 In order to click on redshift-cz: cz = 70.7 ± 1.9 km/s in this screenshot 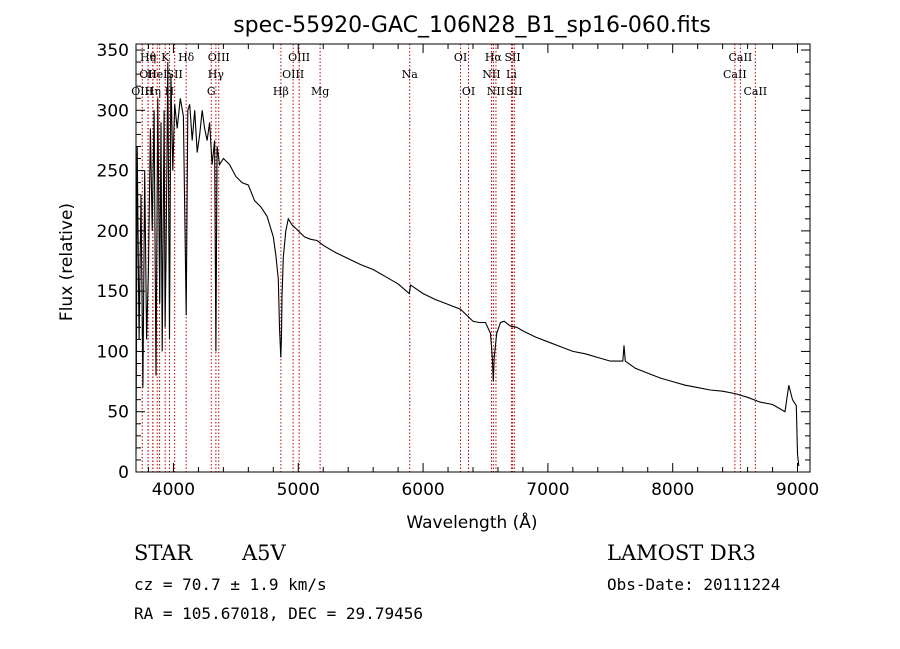, I will do `click(230, 584)`.